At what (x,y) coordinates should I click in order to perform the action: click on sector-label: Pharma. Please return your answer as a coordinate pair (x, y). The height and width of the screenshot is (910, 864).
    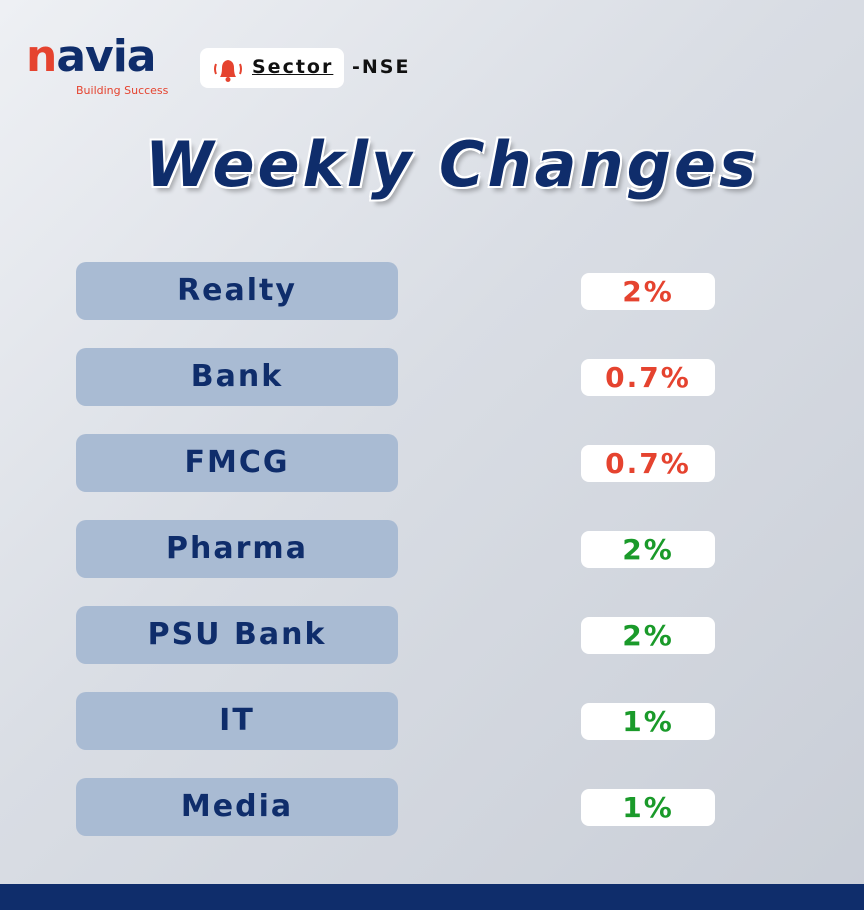
    Looking at the image, I should click on (237, 549).